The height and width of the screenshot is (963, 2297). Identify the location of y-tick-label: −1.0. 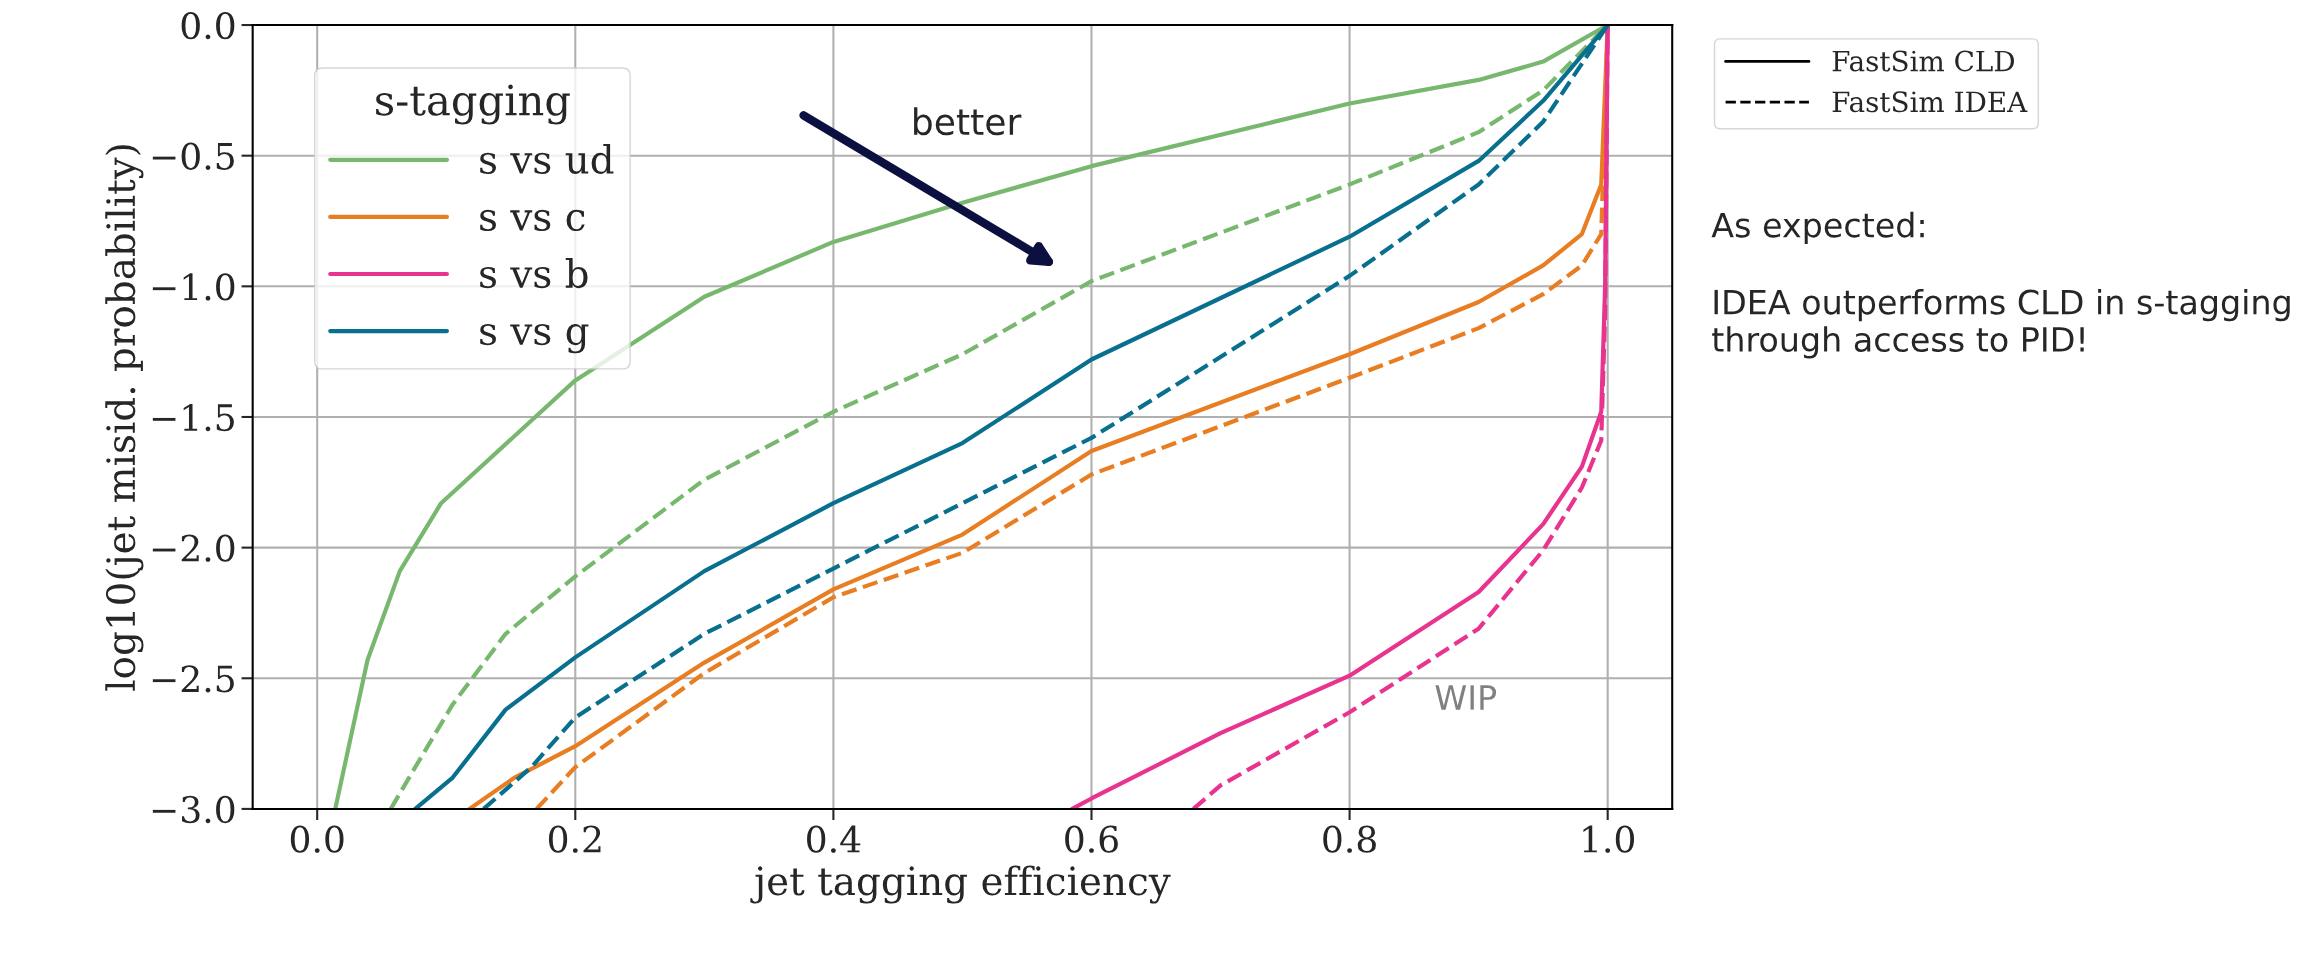
(193, 287).